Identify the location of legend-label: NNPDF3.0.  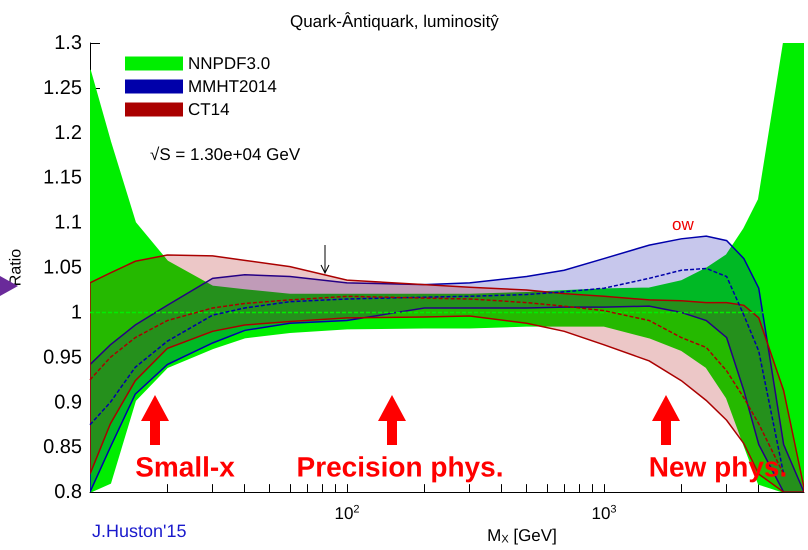
(229, 63).